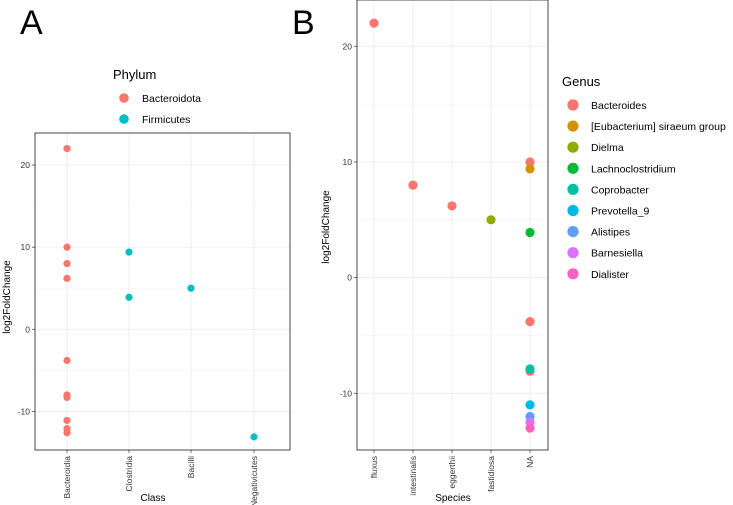  Describe the element at coordinates (633, 169) in the screenshot. I see `legend-b-label-lachnoclostridium: Lachnoclostridium` at that location.